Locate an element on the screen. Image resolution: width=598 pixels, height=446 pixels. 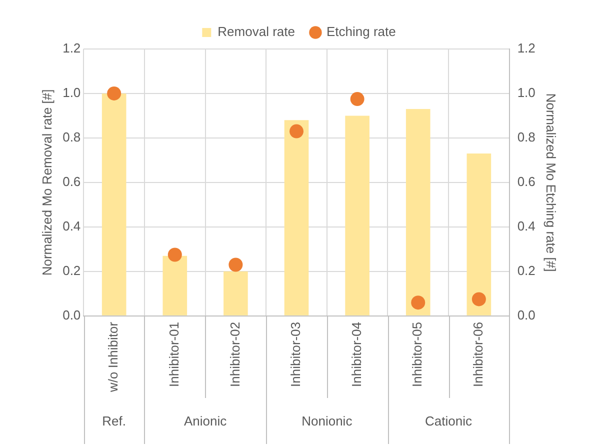
y2-tick-label: 1.0 is located at coordinates (526, 92).